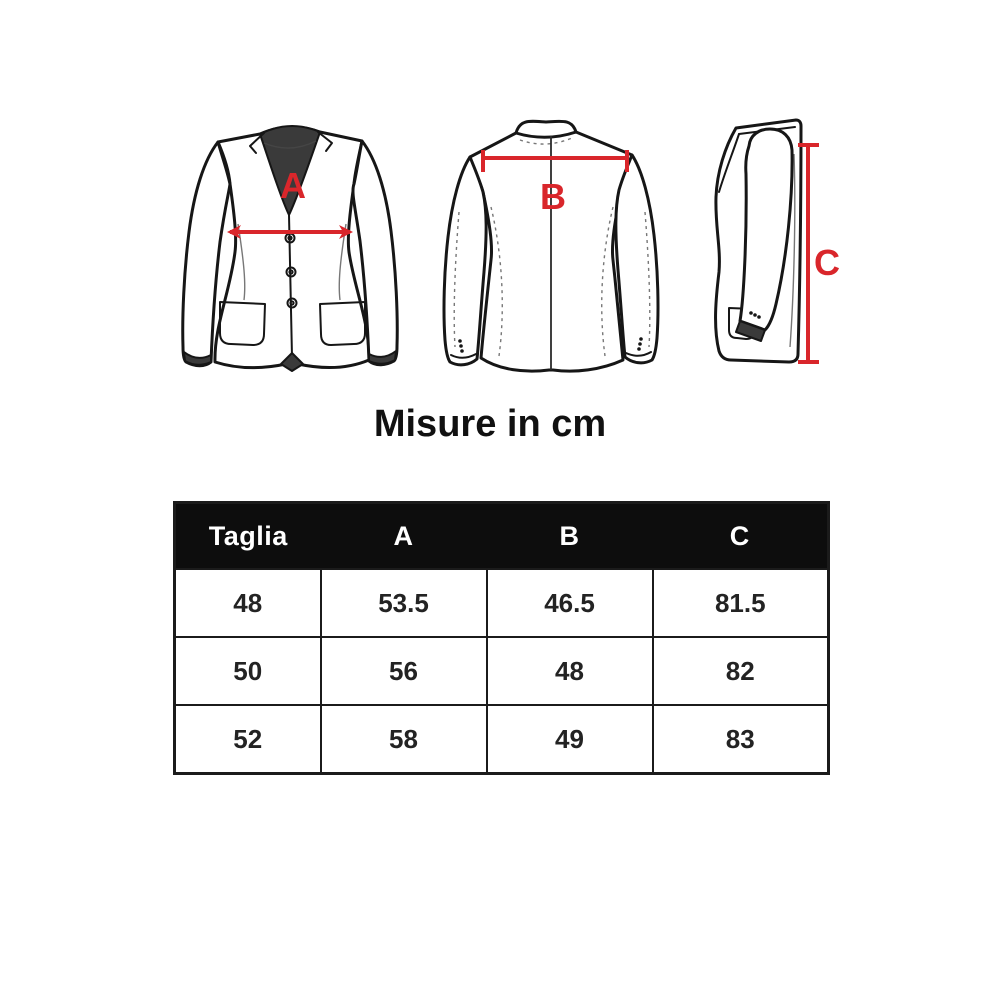  What do you see at coordinates (740, 739) in the screenshot?
I see `cell-c: 83` at bounding box center [740, 739].